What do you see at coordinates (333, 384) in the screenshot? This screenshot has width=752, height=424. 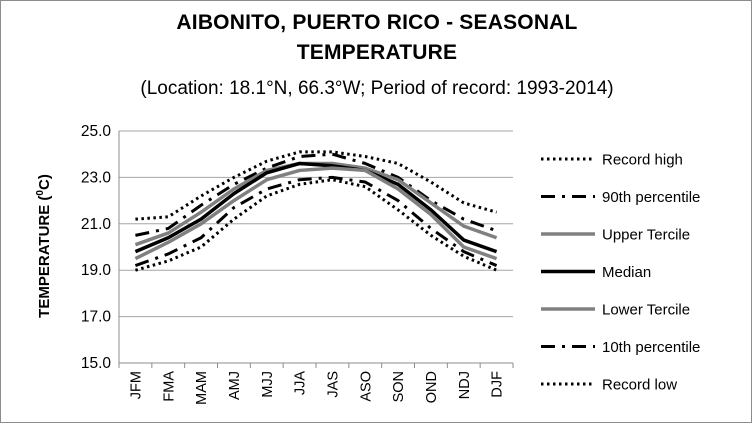 I see `x-tick-label: JAS` at bounding box center [333, 384].